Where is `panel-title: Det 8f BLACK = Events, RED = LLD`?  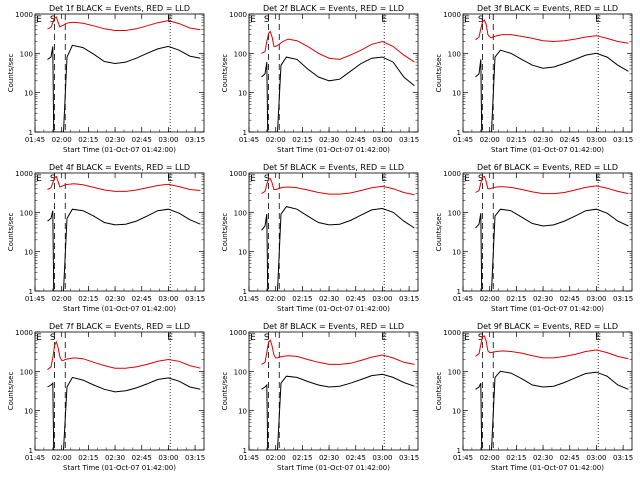
panel-title: Det 8f BLACK = Events, RED = LLD is located at coordinates (333, 326).